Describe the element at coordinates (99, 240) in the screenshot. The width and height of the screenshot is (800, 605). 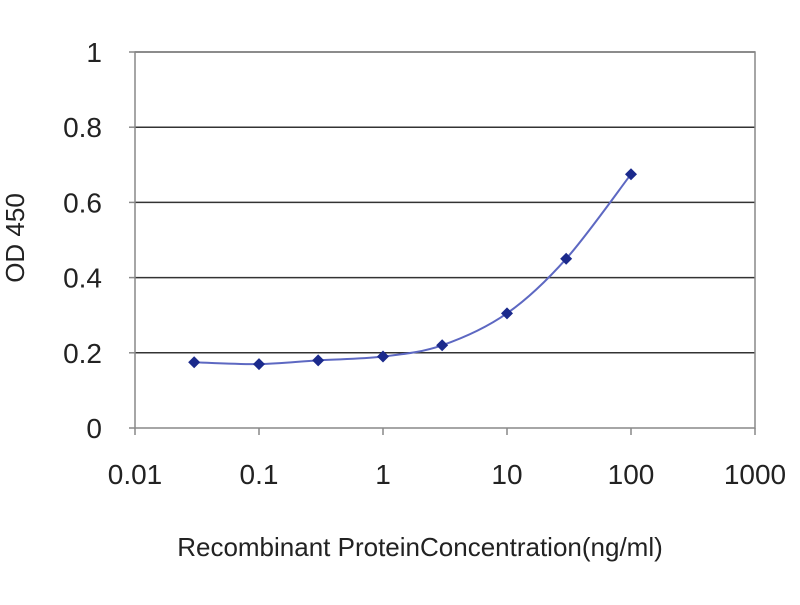
I see `y-axis-ticks: 0 0.2 0.4 0.6 0.8 1` at that location.